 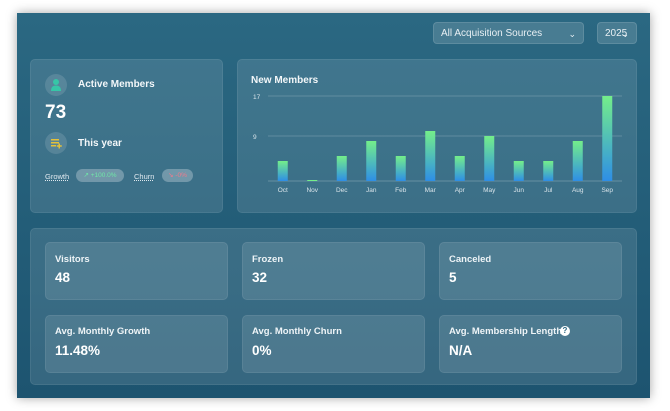 I want to click on bar-aug, so click(x=577, y=161).